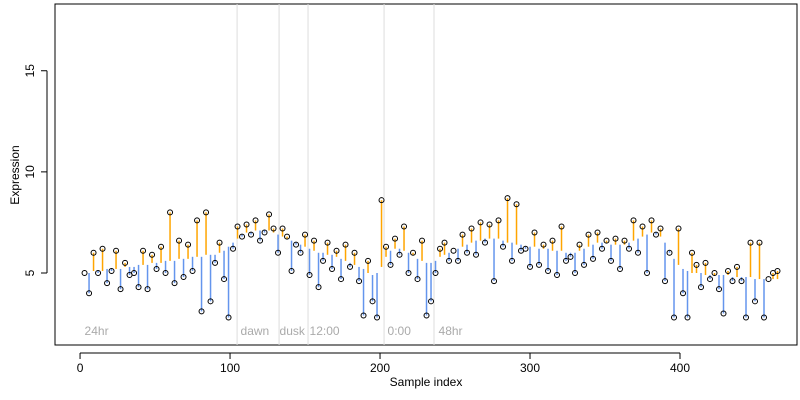 This screenshot has height=400, width=800. I want to click on x-tick-label: 200, so click(380, 368).